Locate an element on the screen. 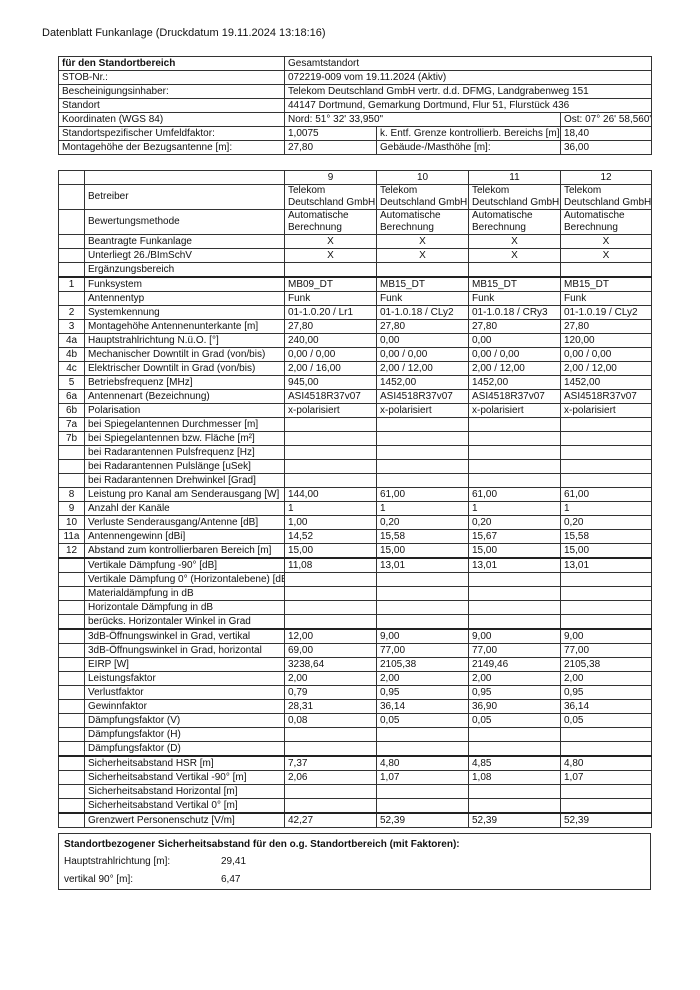  table-row: Gewinnfaktor 28,31 36,14 36,90 36,14 is located at coordinates (355, 706).